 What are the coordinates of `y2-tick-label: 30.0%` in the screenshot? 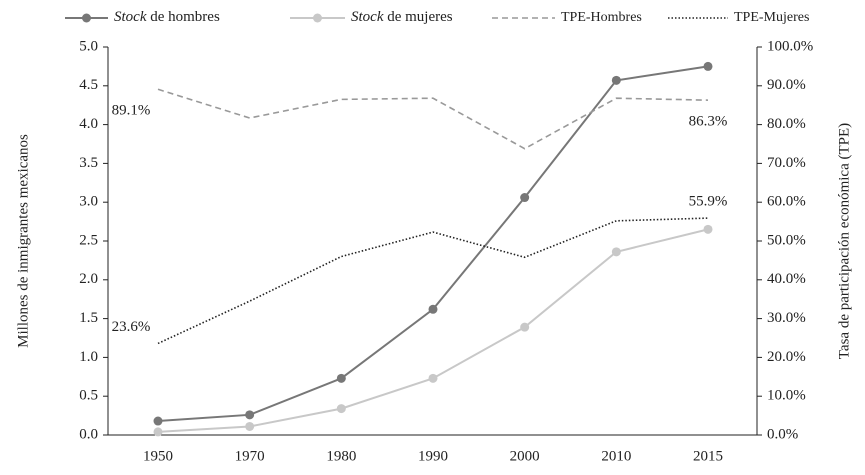 It's located at (786, 318).